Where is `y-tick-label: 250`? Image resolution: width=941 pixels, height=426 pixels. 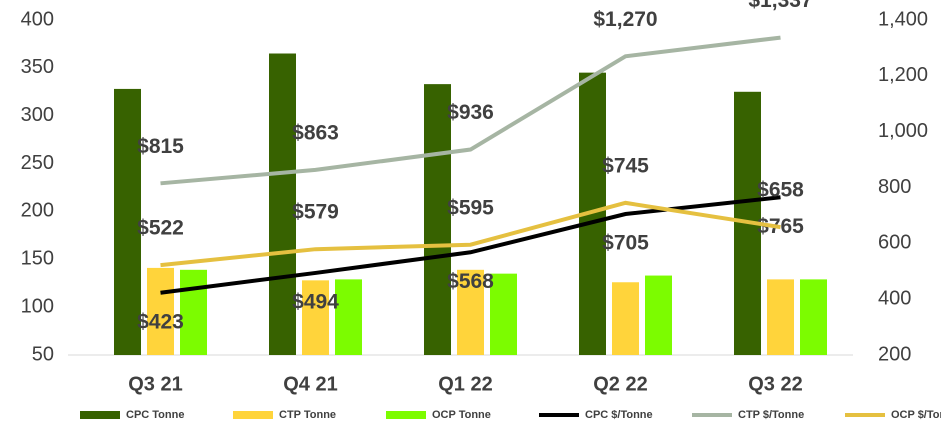 y-tick-label: 250 is located at coordinates (37, 163).